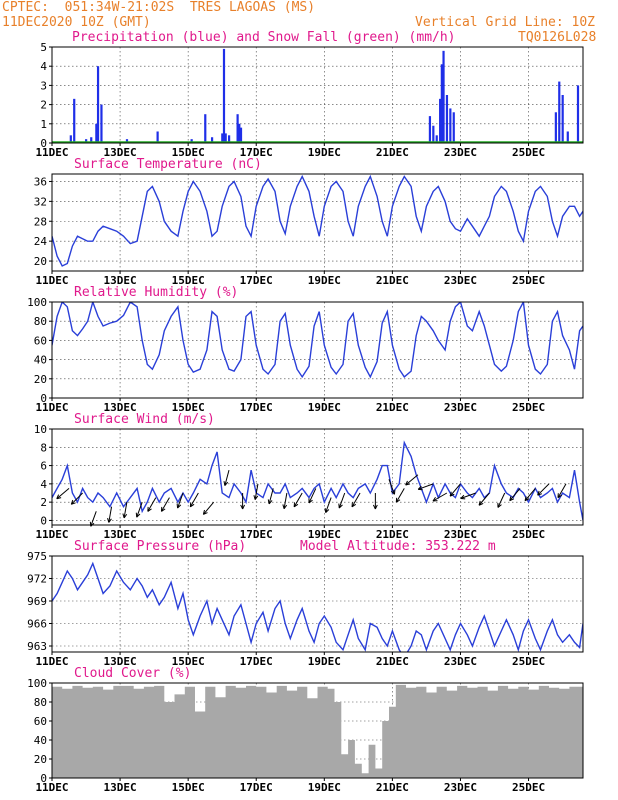  I want to click on y-tick-label: 966, so click(37, 624).